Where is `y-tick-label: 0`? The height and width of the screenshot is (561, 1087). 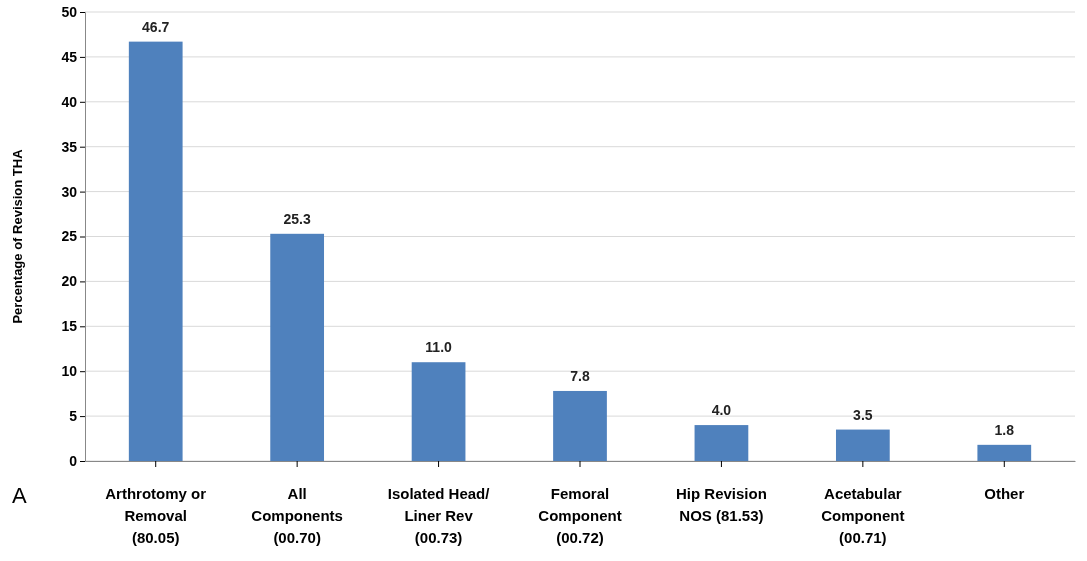 y-tick-label: 0 is located at coordinates (73, 460).